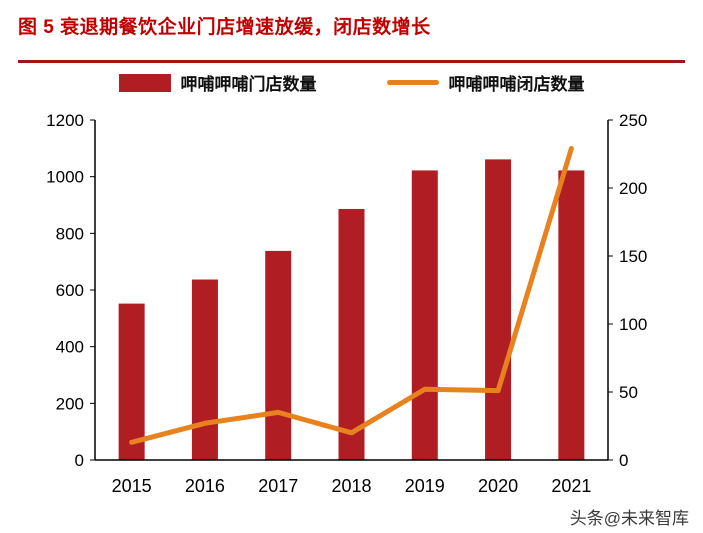 The height and width of the screenshot is (533, 703). Describe the element at coordinates (571, 486) in the screenshot. I see `svg-text: 2021` at that location.